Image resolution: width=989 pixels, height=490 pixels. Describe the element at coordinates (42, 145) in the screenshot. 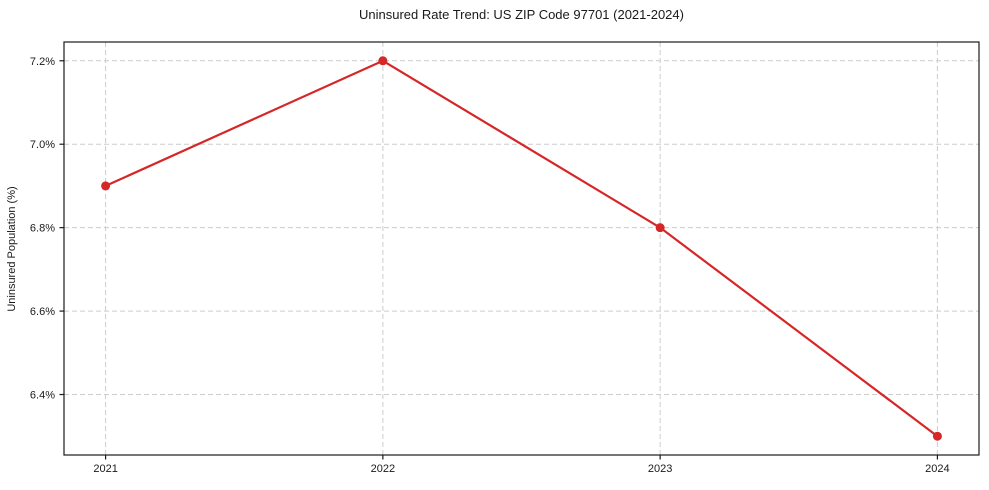

I see `y-tick-label: 7.0%` at that location.